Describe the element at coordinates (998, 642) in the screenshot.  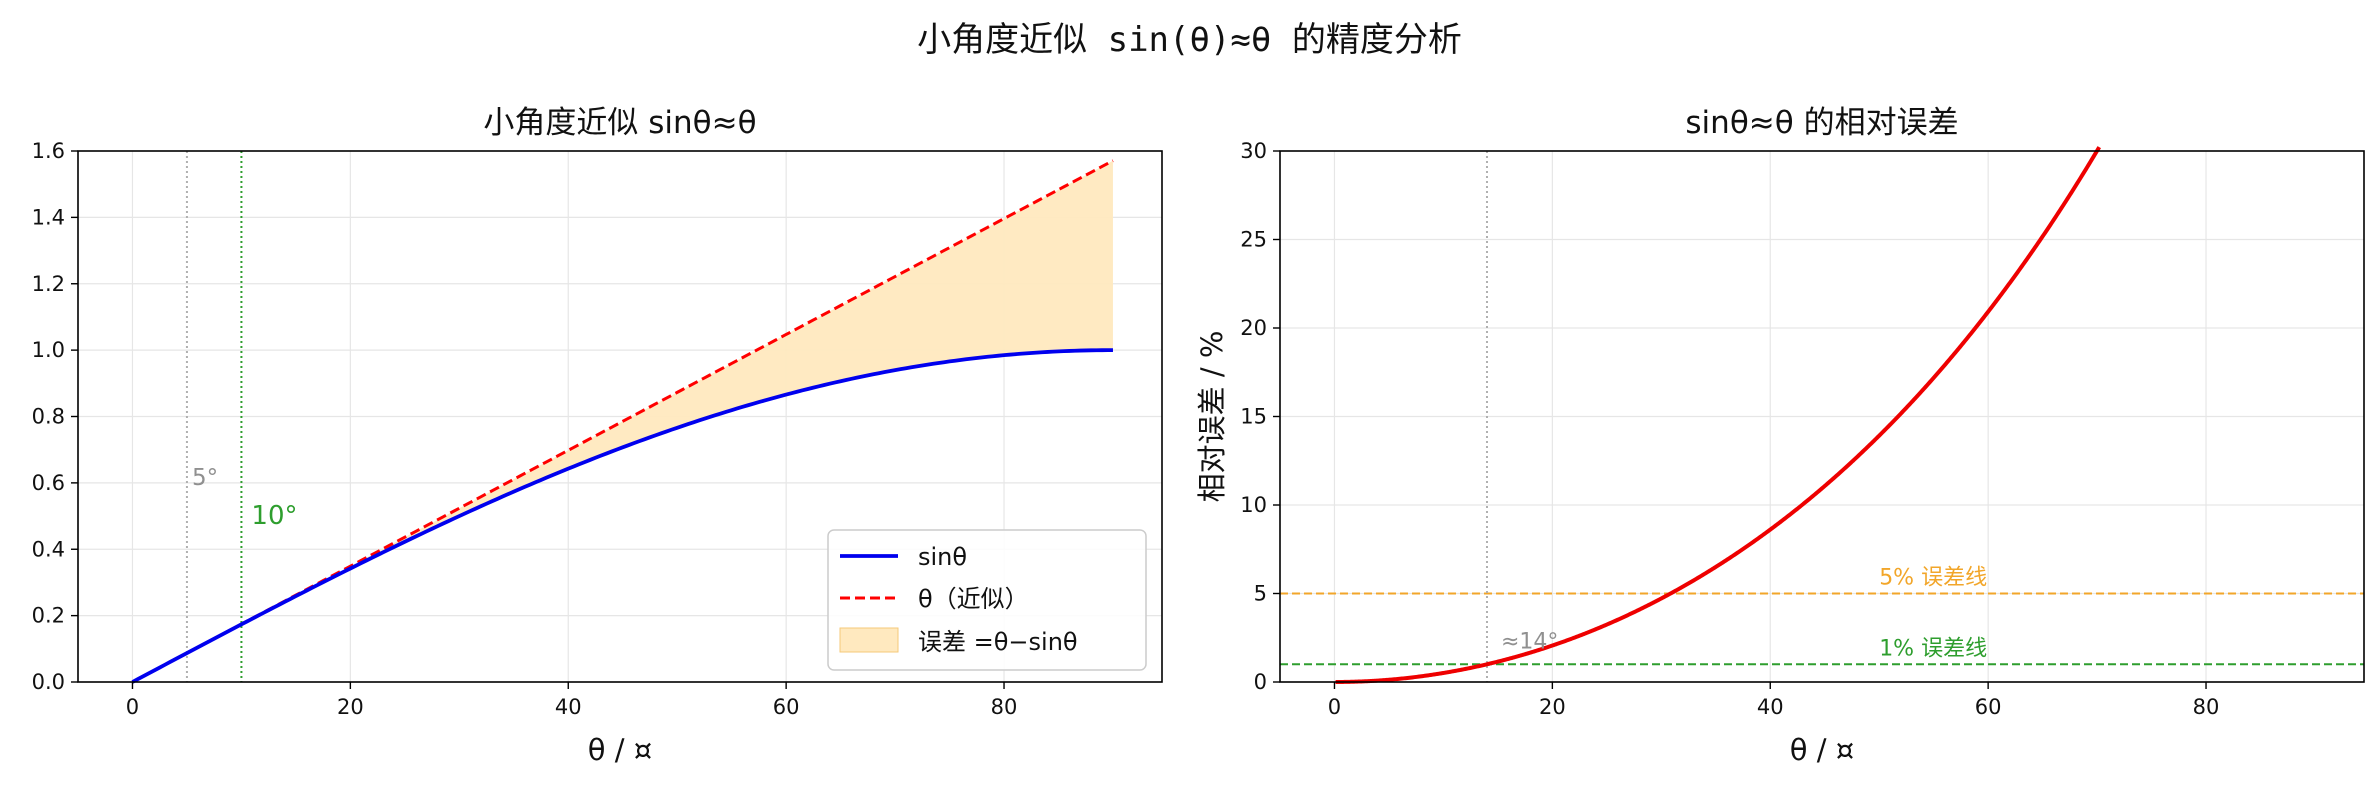
I see `legend-label-error: 误差 =θ−sinθ` at that location.